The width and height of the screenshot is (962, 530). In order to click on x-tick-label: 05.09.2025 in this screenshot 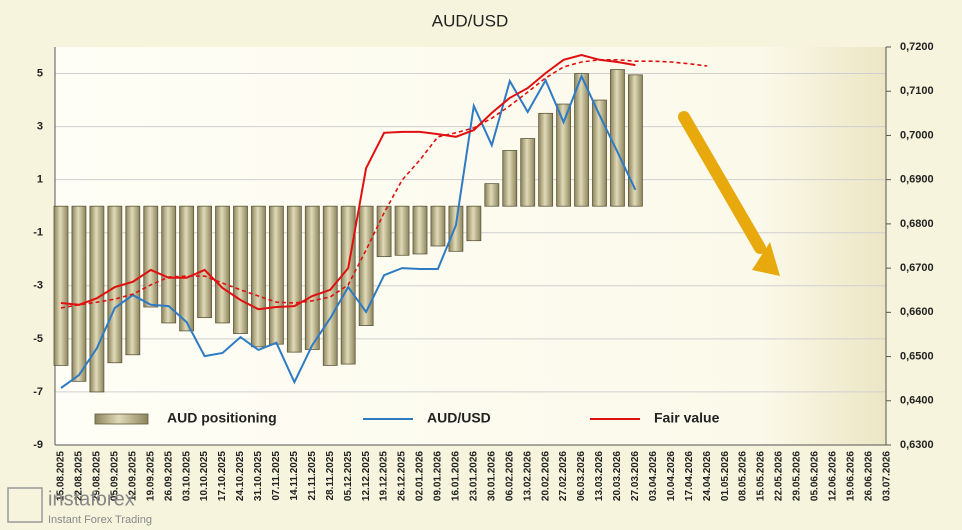, I will do `click(114, 476)`.